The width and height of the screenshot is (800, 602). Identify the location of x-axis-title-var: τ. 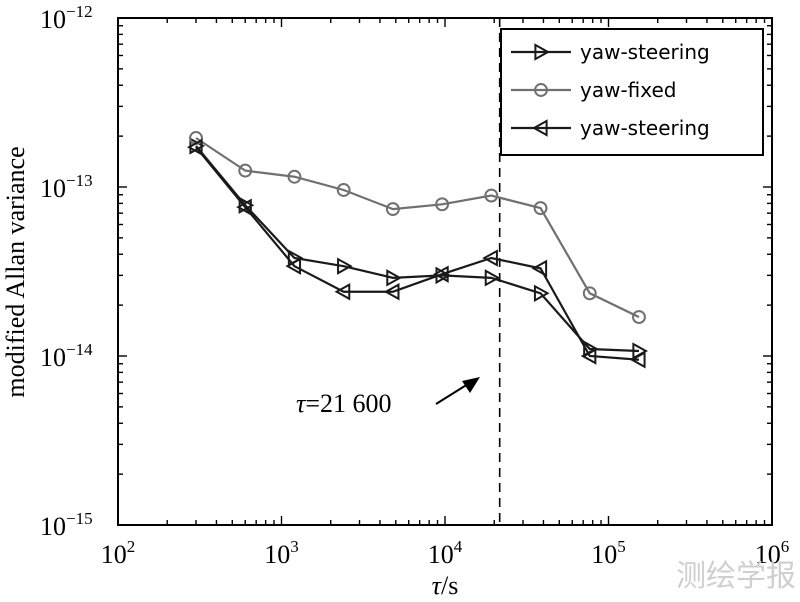
(437, 585).